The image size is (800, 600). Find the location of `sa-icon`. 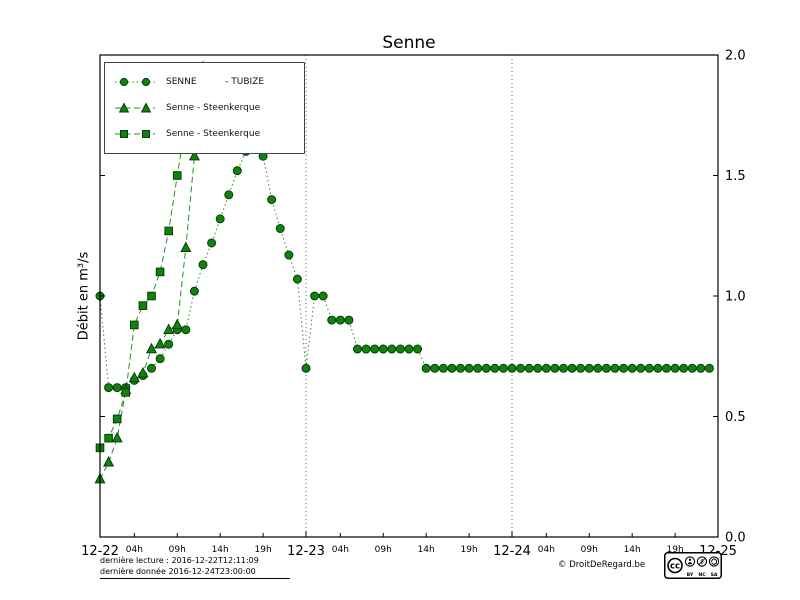

sa-icon is located at coordinates (714, 561).